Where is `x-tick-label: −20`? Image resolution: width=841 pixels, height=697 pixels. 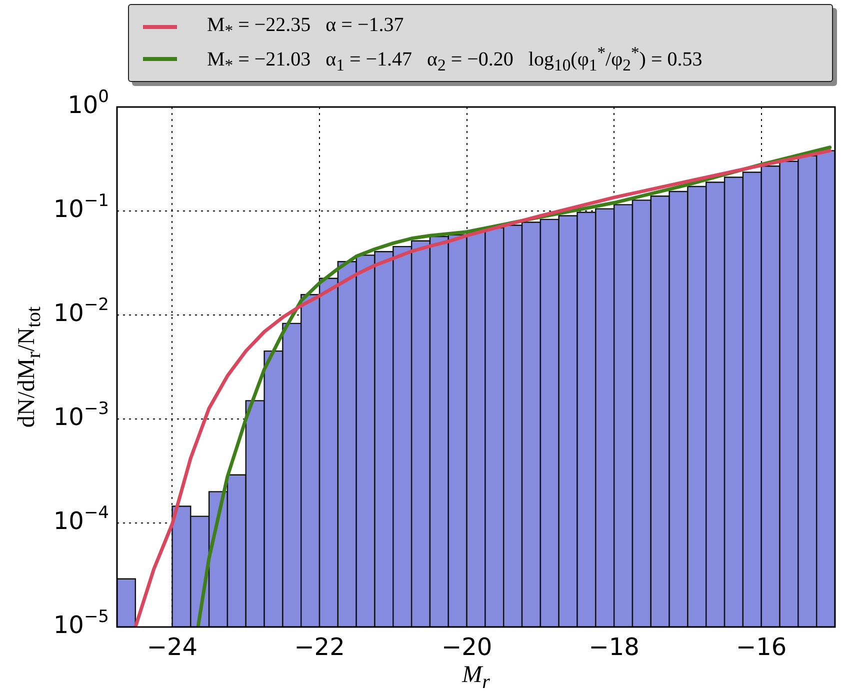
x-tick-label: −20 is located at coordinates (466, 647).